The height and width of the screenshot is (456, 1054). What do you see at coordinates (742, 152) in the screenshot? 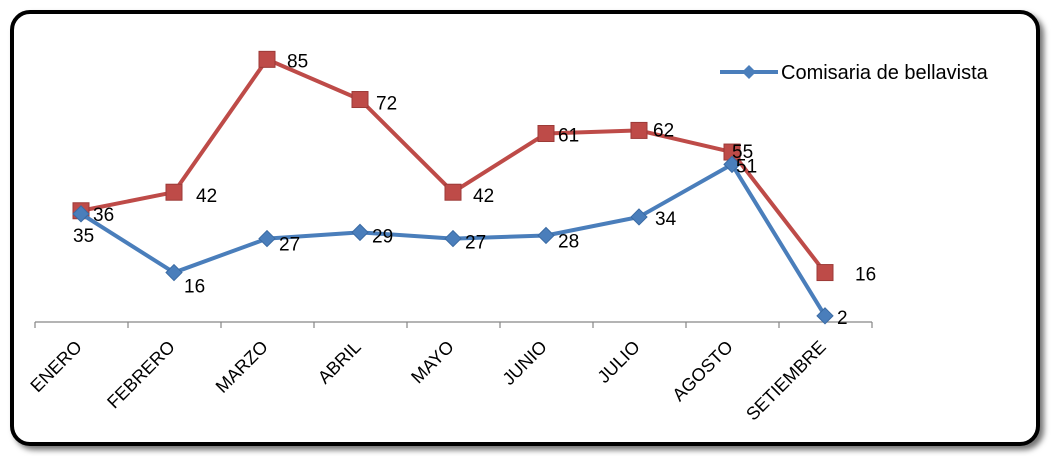
I see `data-label: 55` at bounding box center [742, 152].